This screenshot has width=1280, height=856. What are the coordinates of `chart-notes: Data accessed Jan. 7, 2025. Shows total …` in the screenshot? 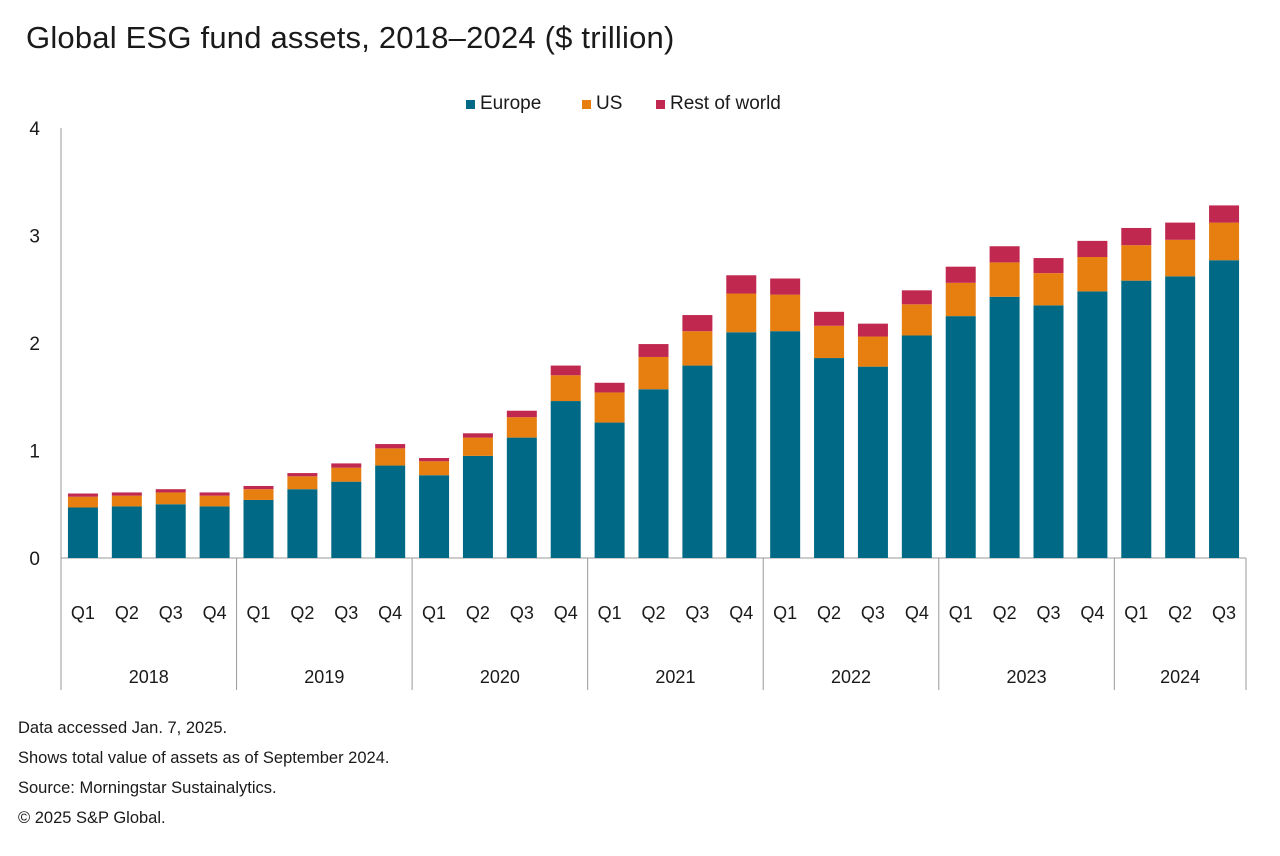 It's located at (203, 773).